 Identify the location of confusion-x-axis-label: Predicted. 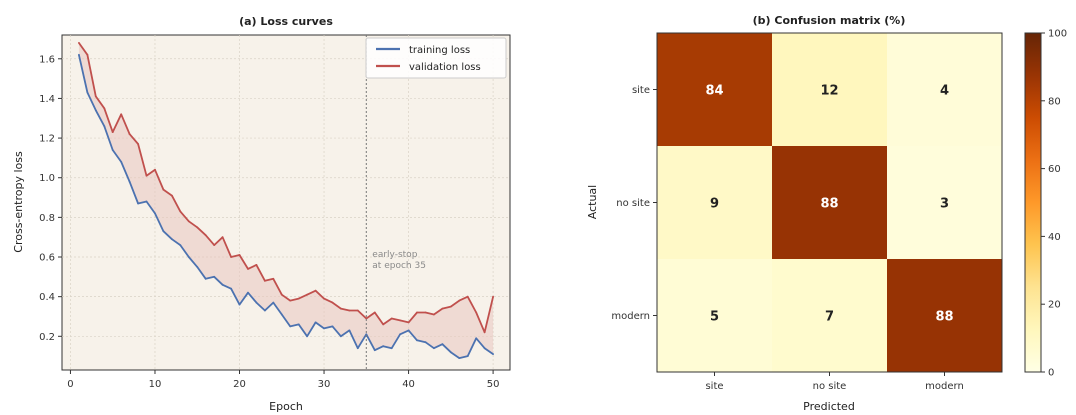
(829, 406).